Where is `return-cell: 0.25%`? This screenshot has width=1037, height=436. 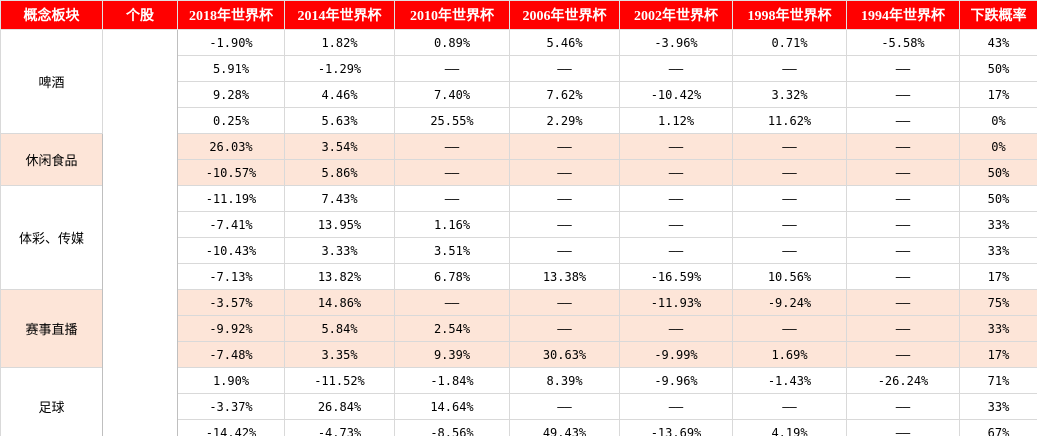 return-cell: 0.25% is located at coordinates (231, 120).